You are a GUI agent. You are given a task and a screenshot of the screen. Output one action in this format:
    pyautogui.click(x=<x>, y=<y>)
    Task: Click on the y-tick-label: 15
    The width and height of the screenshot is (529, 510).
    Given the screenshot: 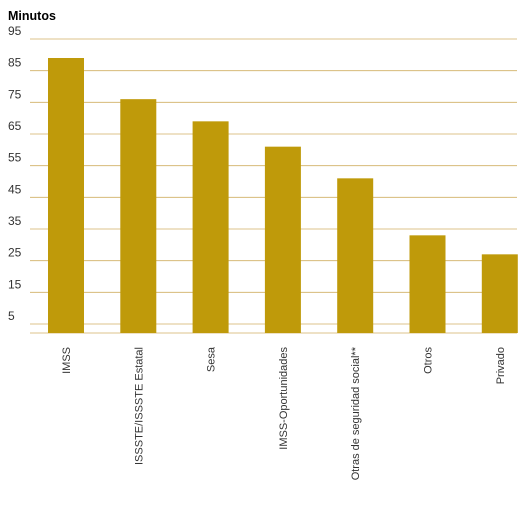 What is the action you would take?
    pyautogui.click(x=15, y=284)
    